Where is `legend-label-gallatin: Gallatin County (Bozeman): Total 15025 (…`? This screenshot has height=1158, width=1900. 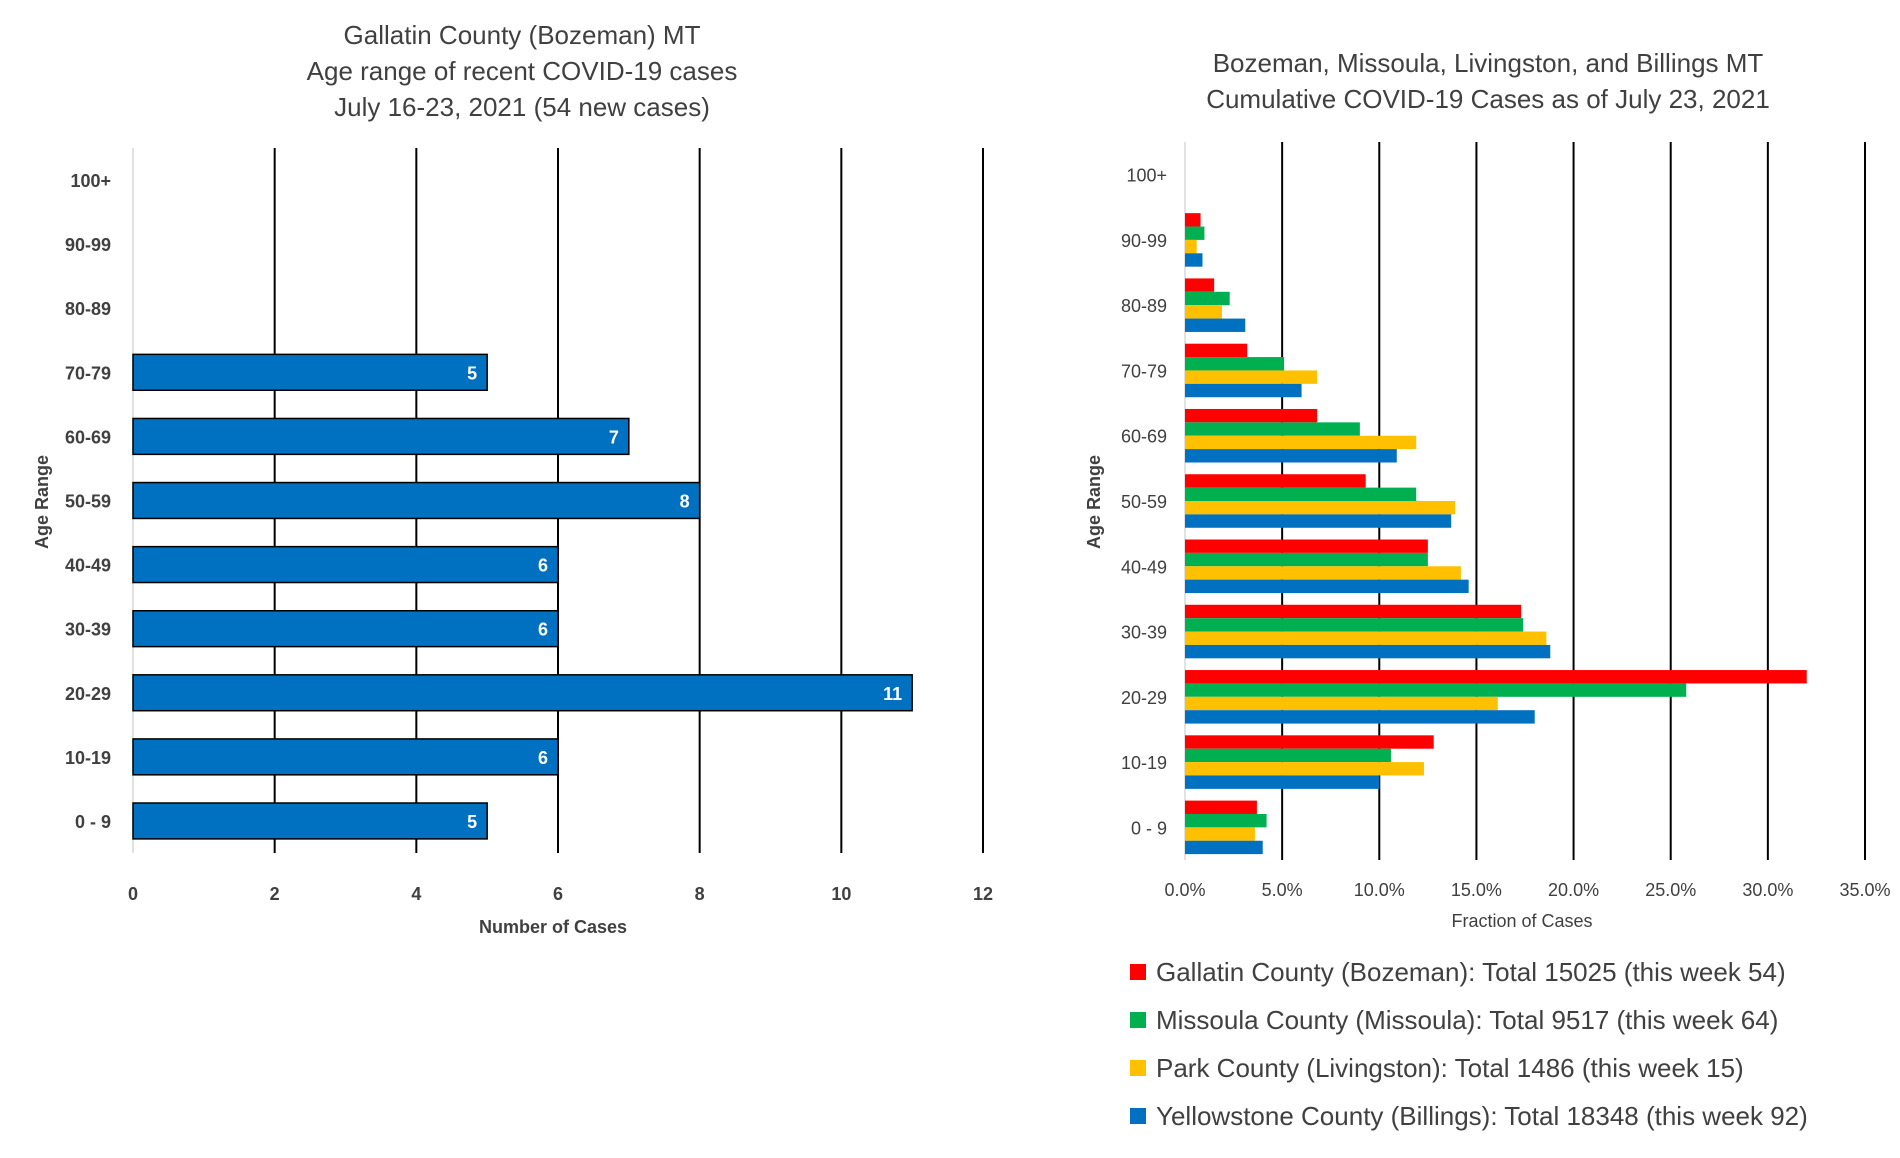
legend-label-gallatin: Gallatin County (Bozeman): Total 15025 (… is located at coordinates (1471, 971).